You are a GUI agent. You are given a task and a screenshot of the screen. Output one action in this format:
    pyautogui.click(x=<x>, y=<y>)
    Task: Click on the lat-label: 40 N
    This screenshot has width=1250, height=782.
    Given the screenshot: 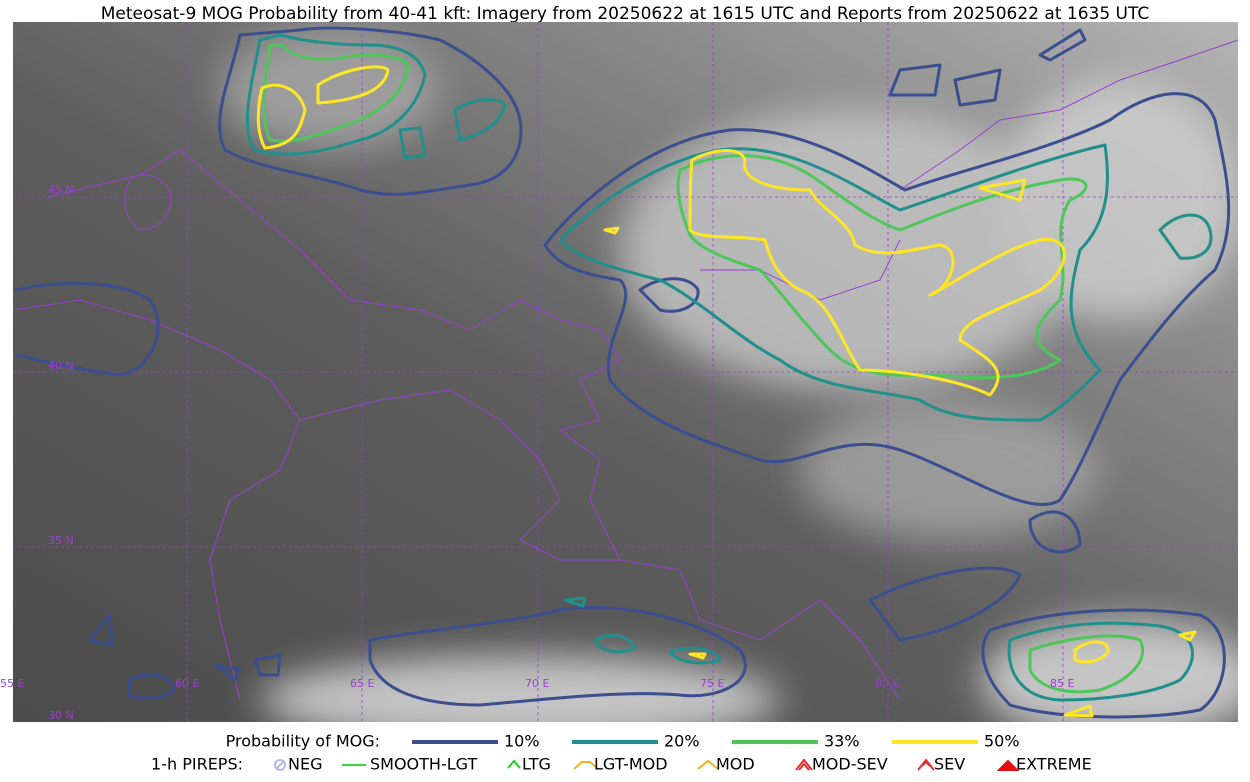 What is the action you would take?
    pyautogui.click(x=61, y=365)
    